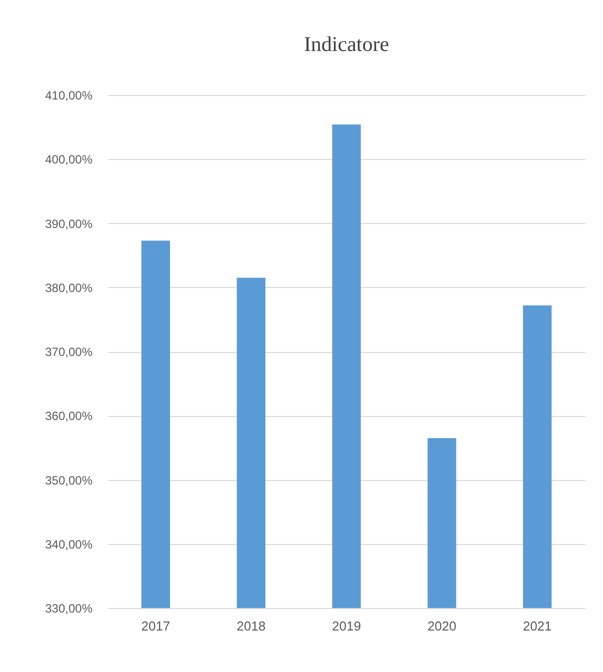 The height and width of the screenshot is (672, 603). What do you see at coordinates (441, 626) in the screenshot?
I see `x-tick-label: 2020` at bounding box center [441, 626].